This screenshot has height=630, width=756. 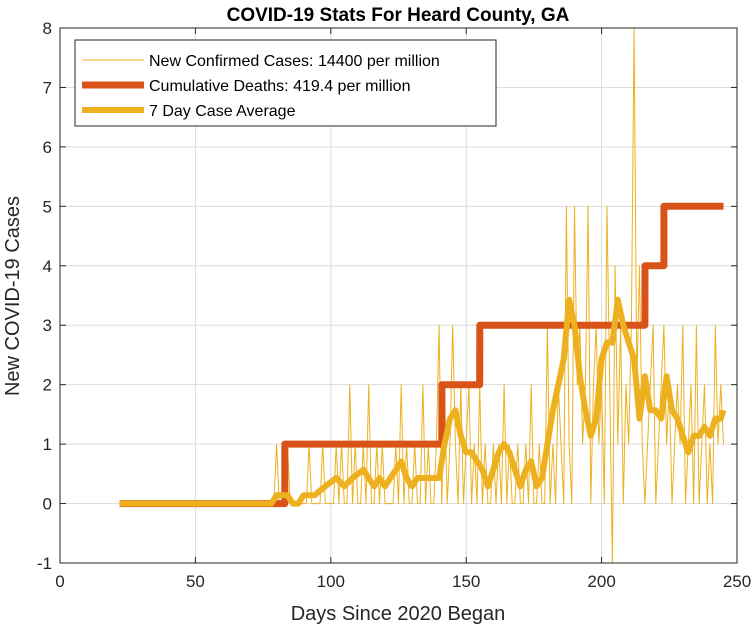 I want to click on legend-label-new-cases: New Confirmed Cases: 14400 per million, so click(x=294, y=61).